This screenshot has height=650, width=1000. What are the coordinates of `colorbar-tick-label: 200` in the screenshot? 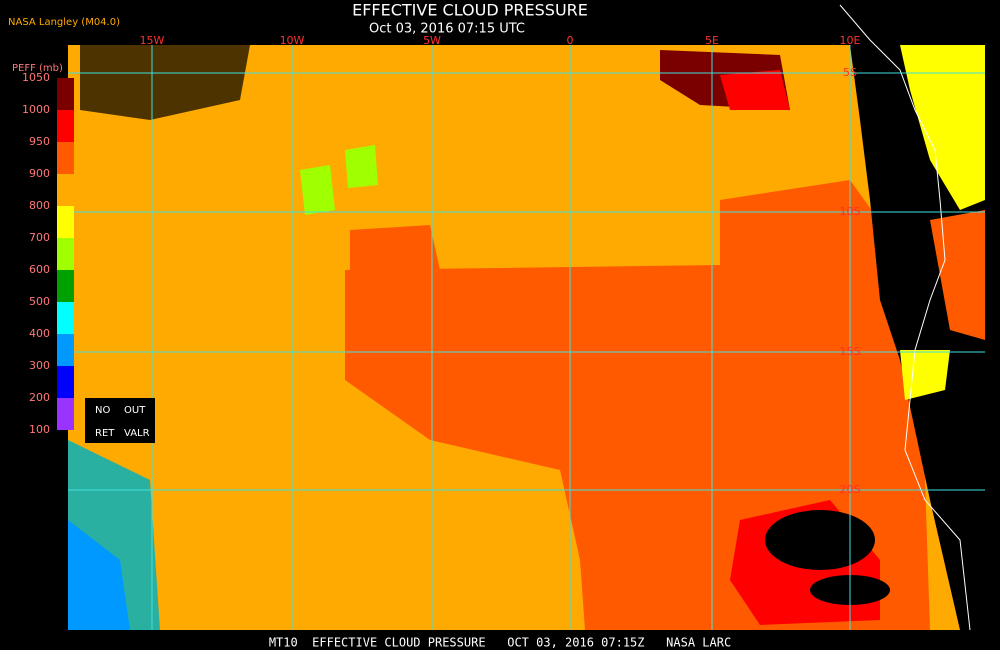 It's located at (39, 397).